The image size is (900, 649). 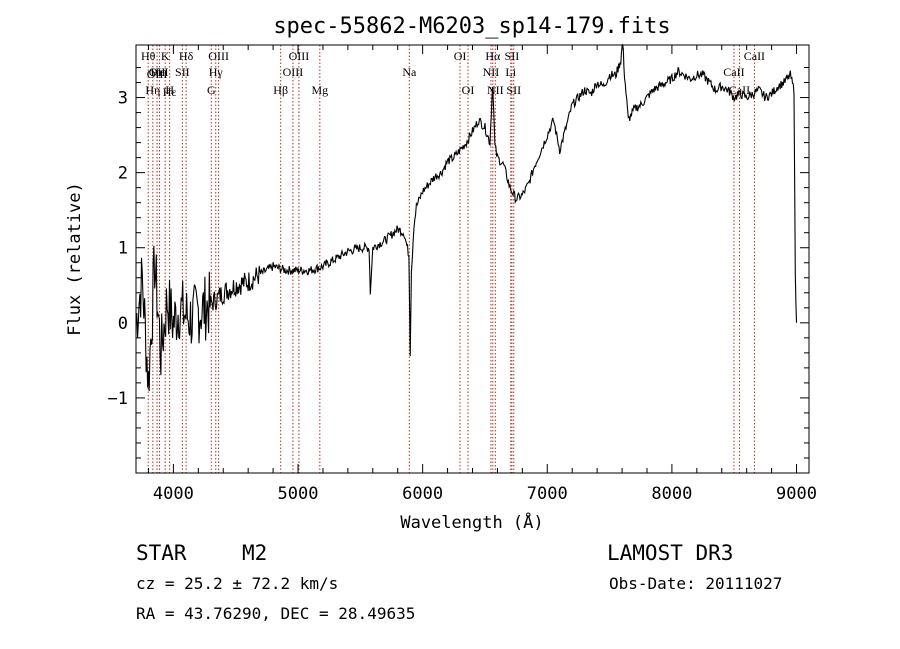 What do you see at coordinates (118, 399) in the screenshot?
I see `y-tick-label-0: −1` at bounding box center [118, 399].